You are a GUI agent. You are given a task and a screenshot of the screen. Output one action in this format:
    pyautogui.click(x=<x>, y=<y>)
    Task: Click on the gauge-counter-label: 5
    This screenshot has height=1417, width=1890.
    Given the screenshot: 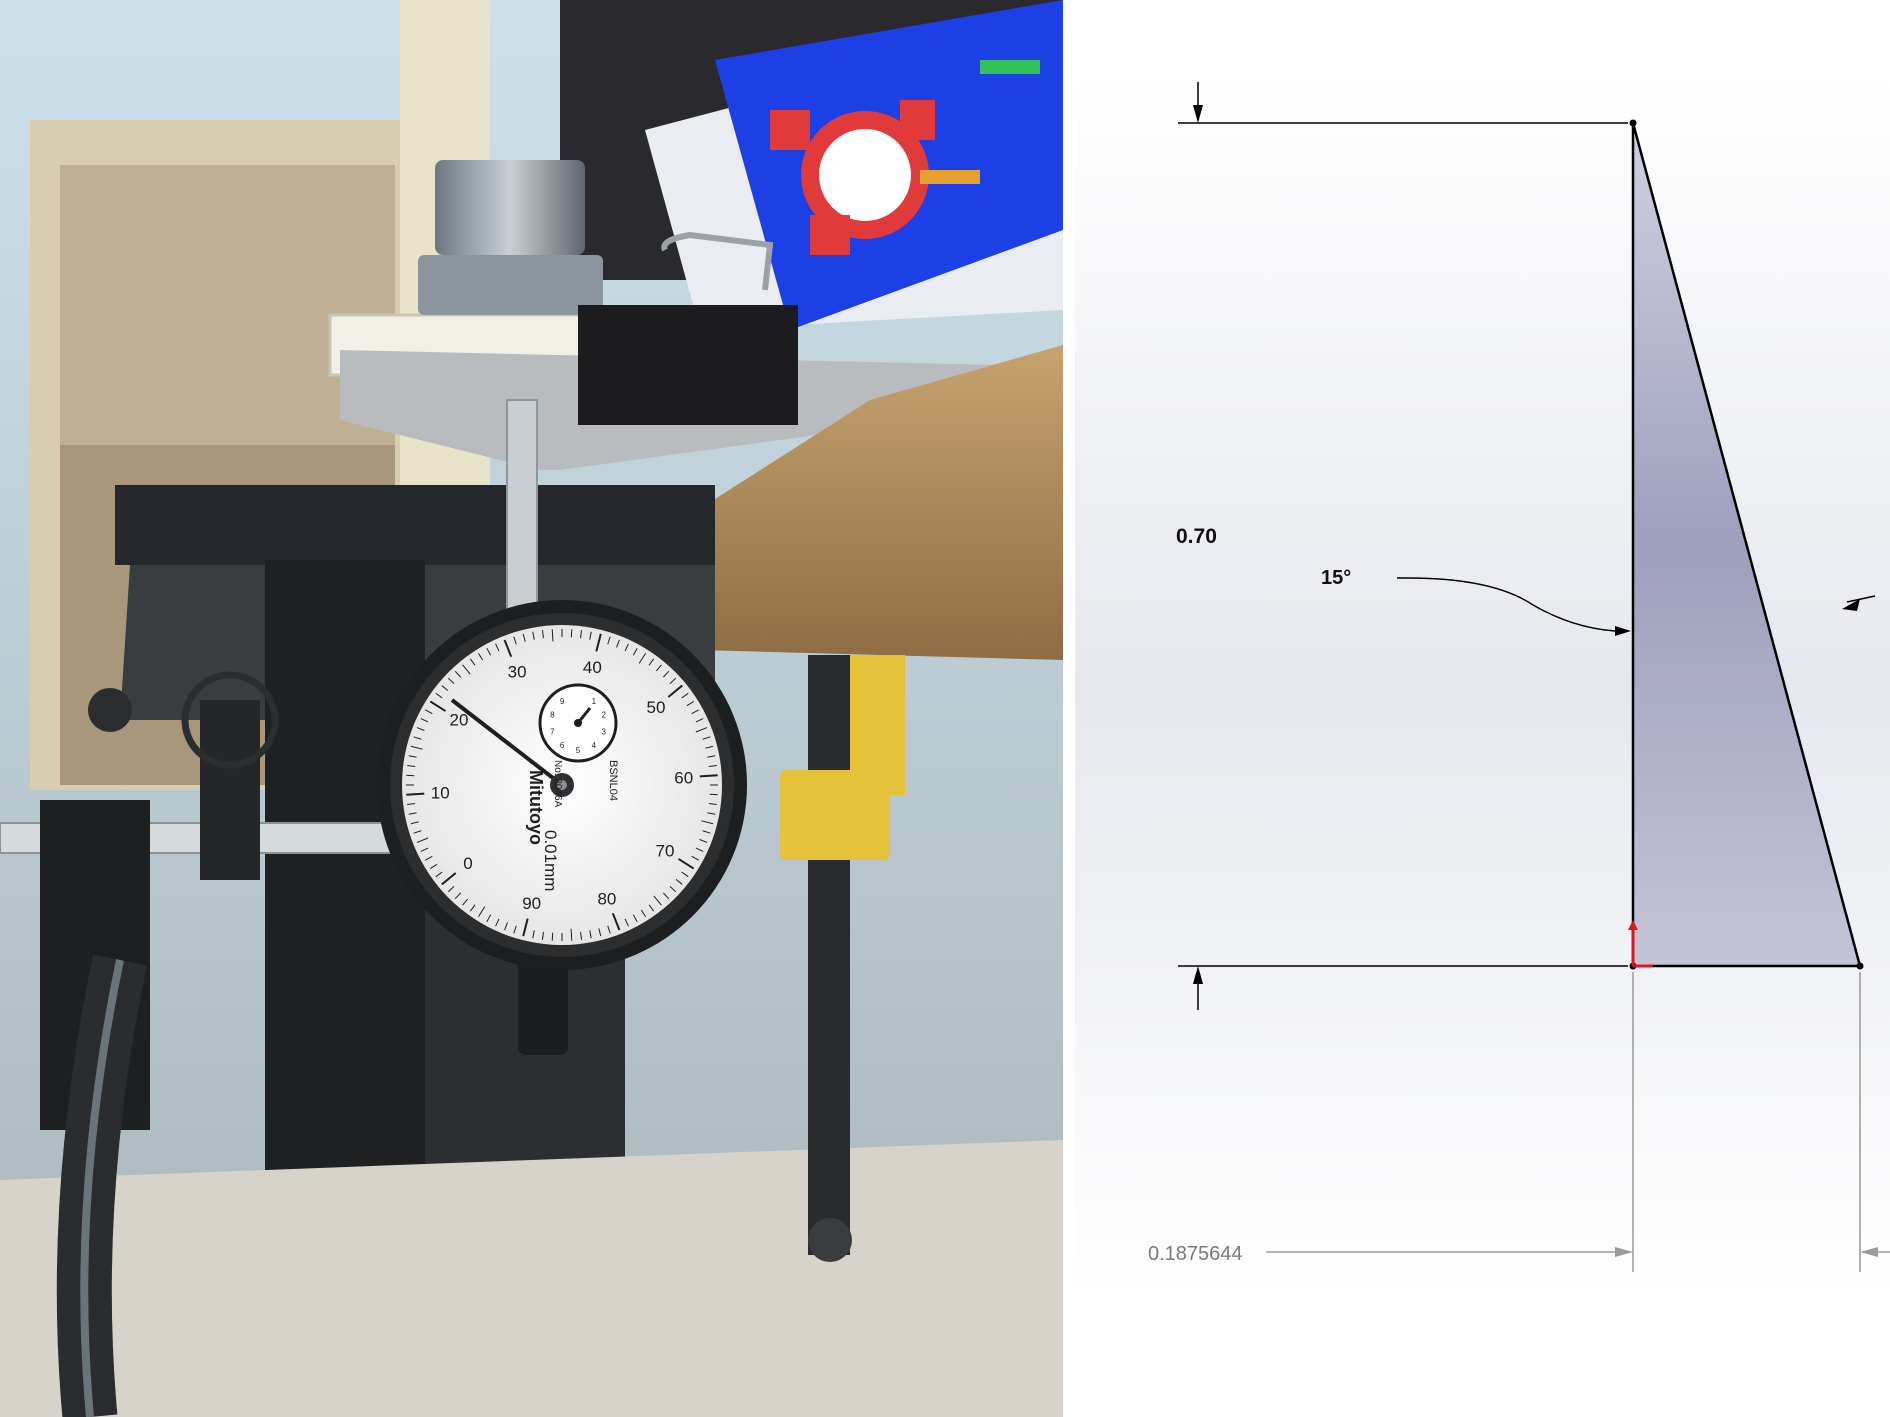 What is the action you would take?
    pyautogui.click(x=578, y=750)
    